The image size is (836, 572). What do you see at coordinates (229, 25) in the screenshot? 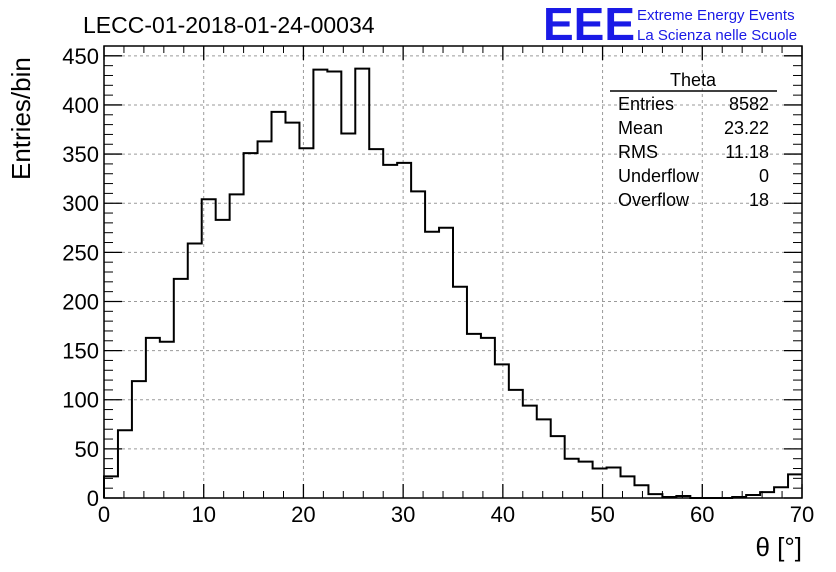
I see `chart-title: LECC-01-2018-01-24-00034` at bounding box center [229, 25].